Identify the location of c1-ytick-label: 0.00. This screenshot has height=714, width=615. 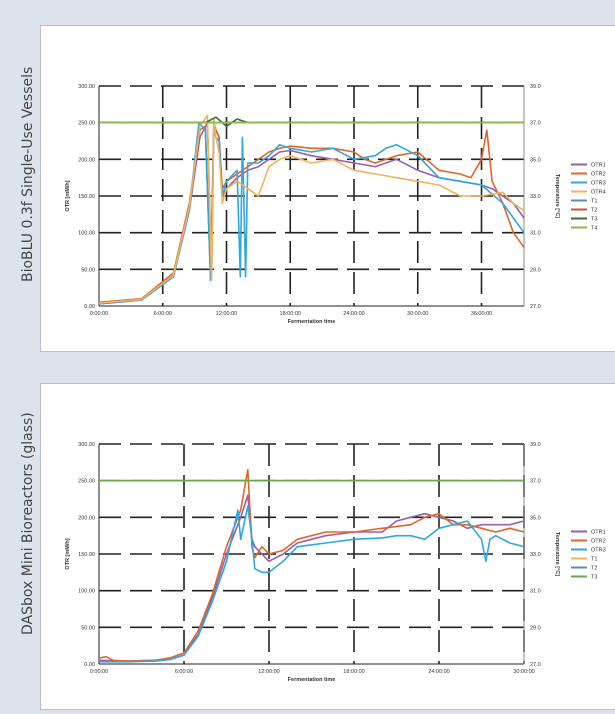
(89, 307).